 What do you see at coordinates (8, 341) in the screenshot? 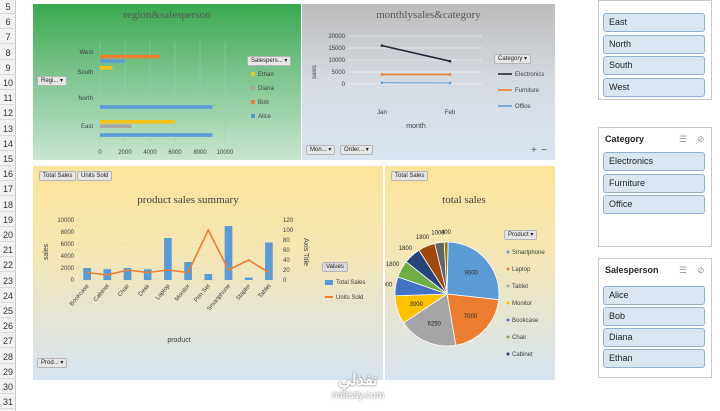
I see `row-number: 27` at bounding box center [8, 341].